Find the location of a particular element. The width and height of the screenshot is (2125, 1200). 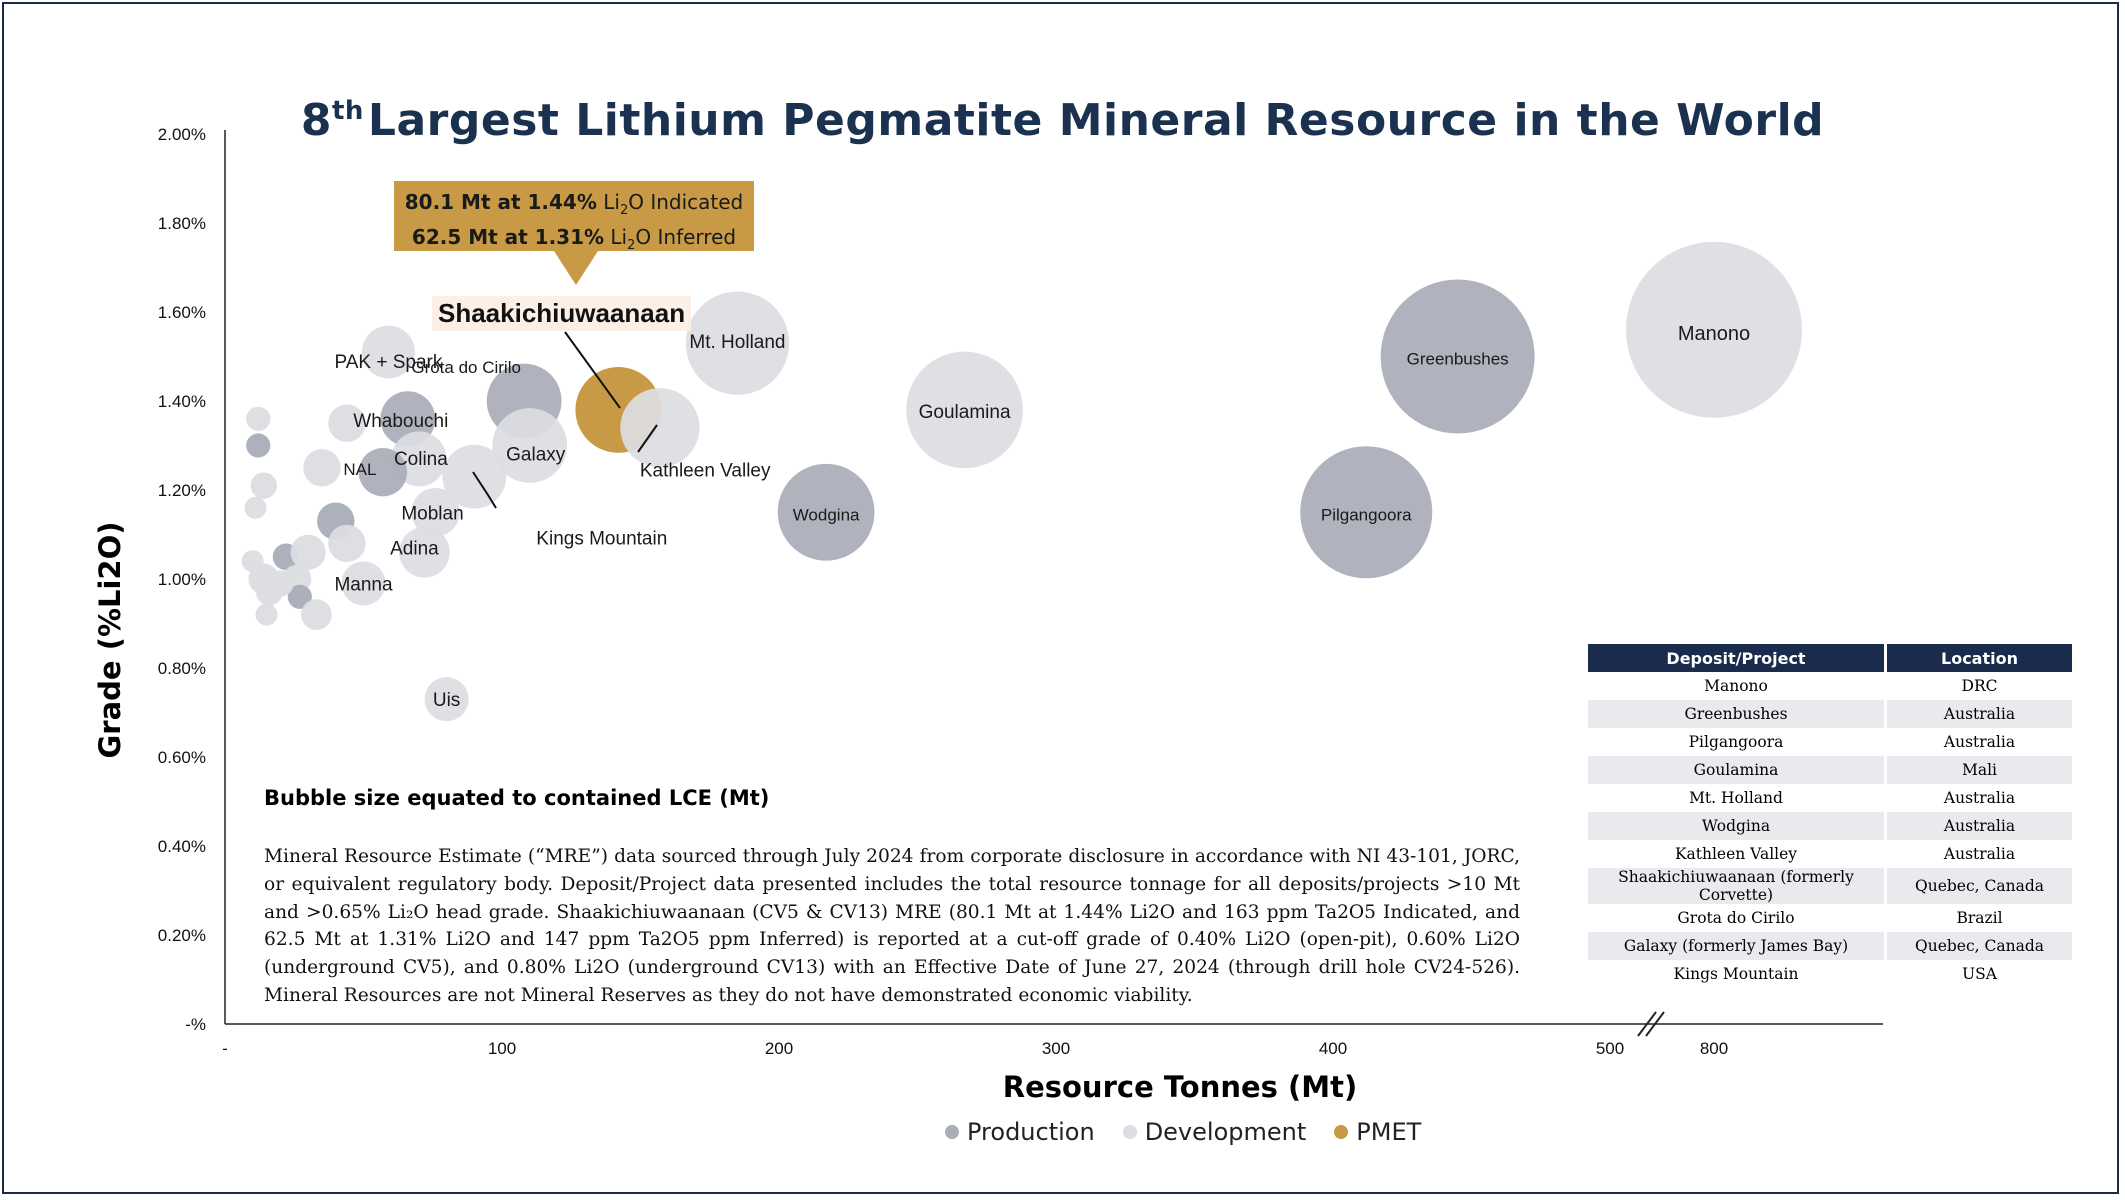

bubble-label: Moblan is located at coordinates (432, 513).